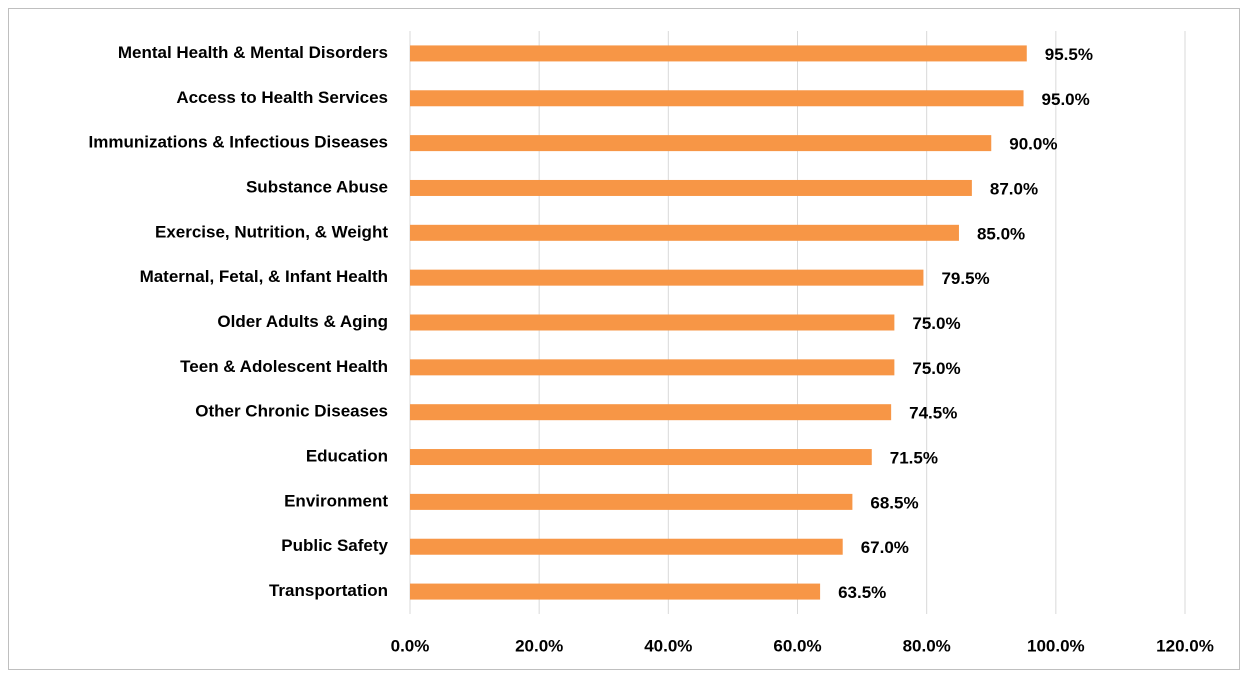  What do you see at coordinates (1014, 188) in the screenshot?
I see `data-label: 87.0%` at bounding box center [1014, 188].